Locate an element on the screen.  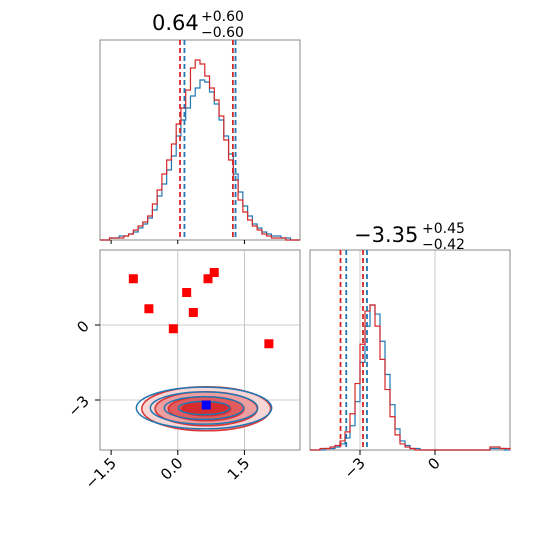
tick-label-c-0: −3 is located at coordinates (354, 468).